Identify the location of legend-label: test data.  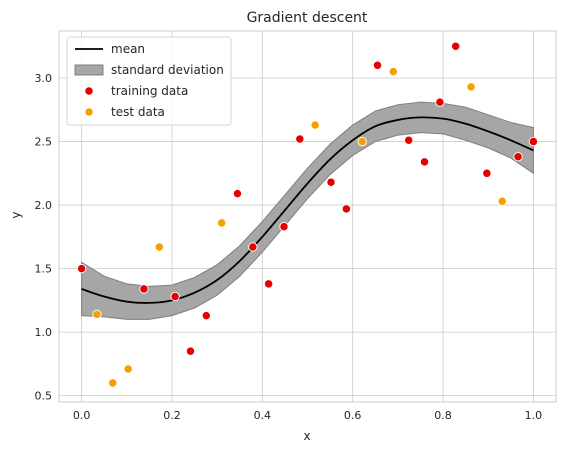
(138, 112).